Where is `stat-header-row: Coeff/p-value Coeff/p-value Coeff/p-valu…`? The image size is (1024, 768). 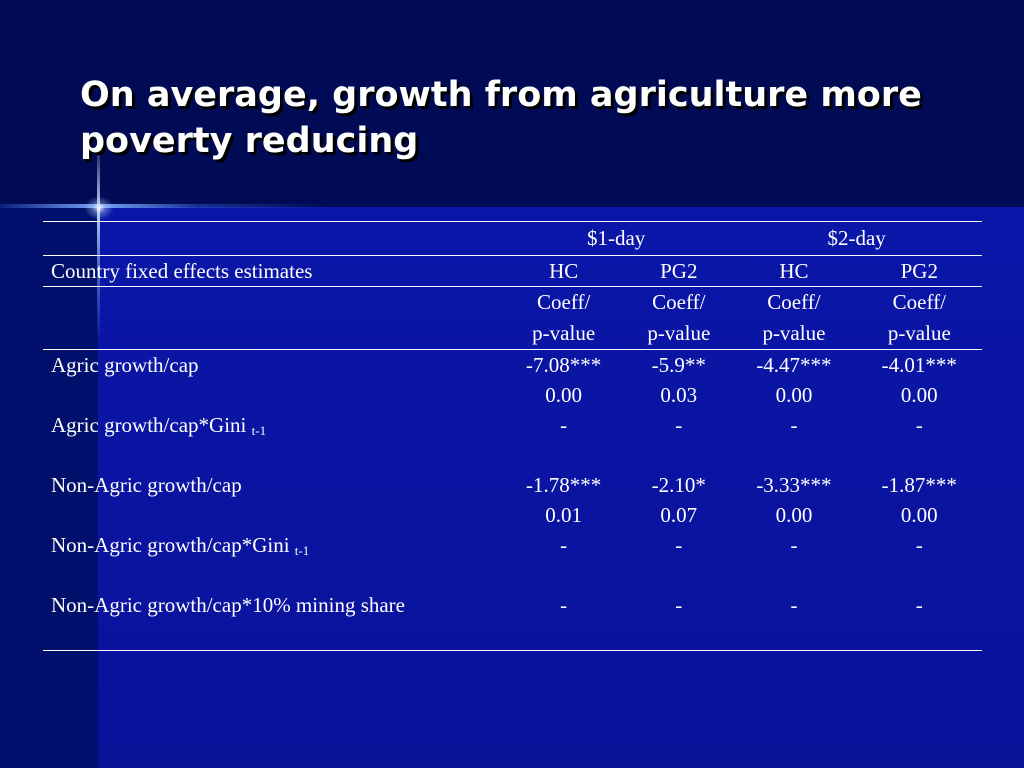
stat-header-row: Coeff/p-value Coeff/p-value Coeff/p-valu… is located at coordinates (512, 318).